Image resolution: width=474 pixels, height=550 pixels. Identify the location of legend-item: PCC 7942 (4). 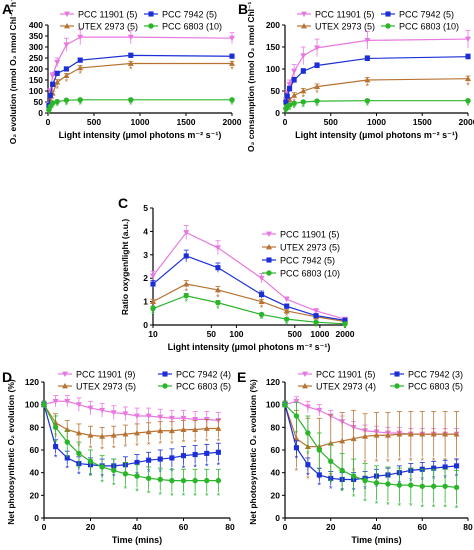
(194, 375).